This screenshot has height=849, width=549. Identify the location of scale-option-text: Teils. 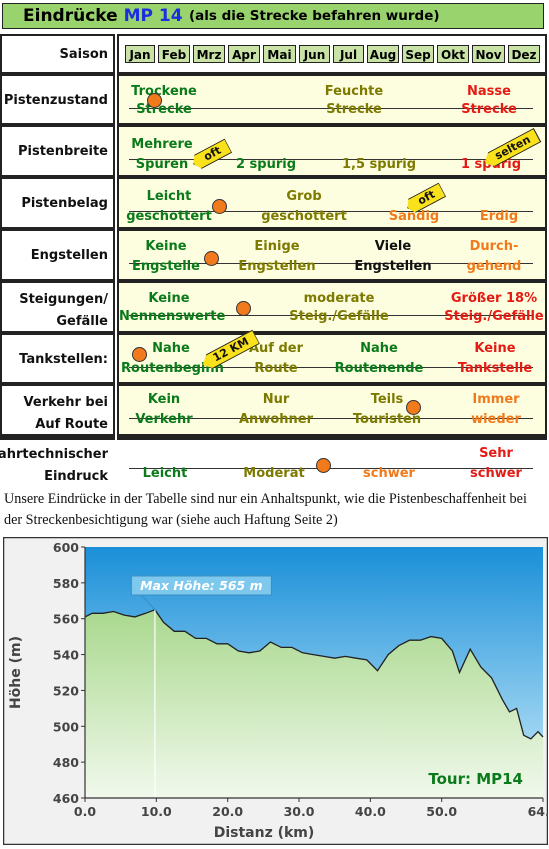
(387, 399).